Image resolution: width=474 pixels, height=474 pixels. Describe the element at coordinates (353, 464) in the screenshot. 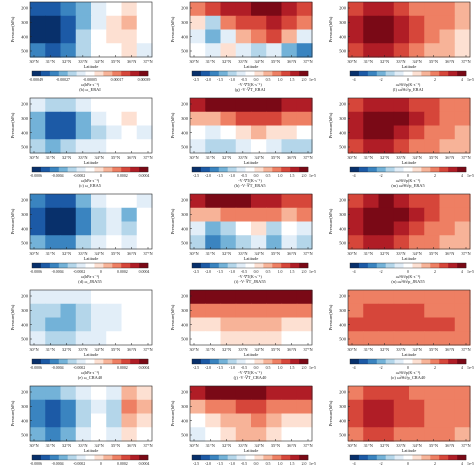

I see `colorbar-tick-label: -4` at that location.